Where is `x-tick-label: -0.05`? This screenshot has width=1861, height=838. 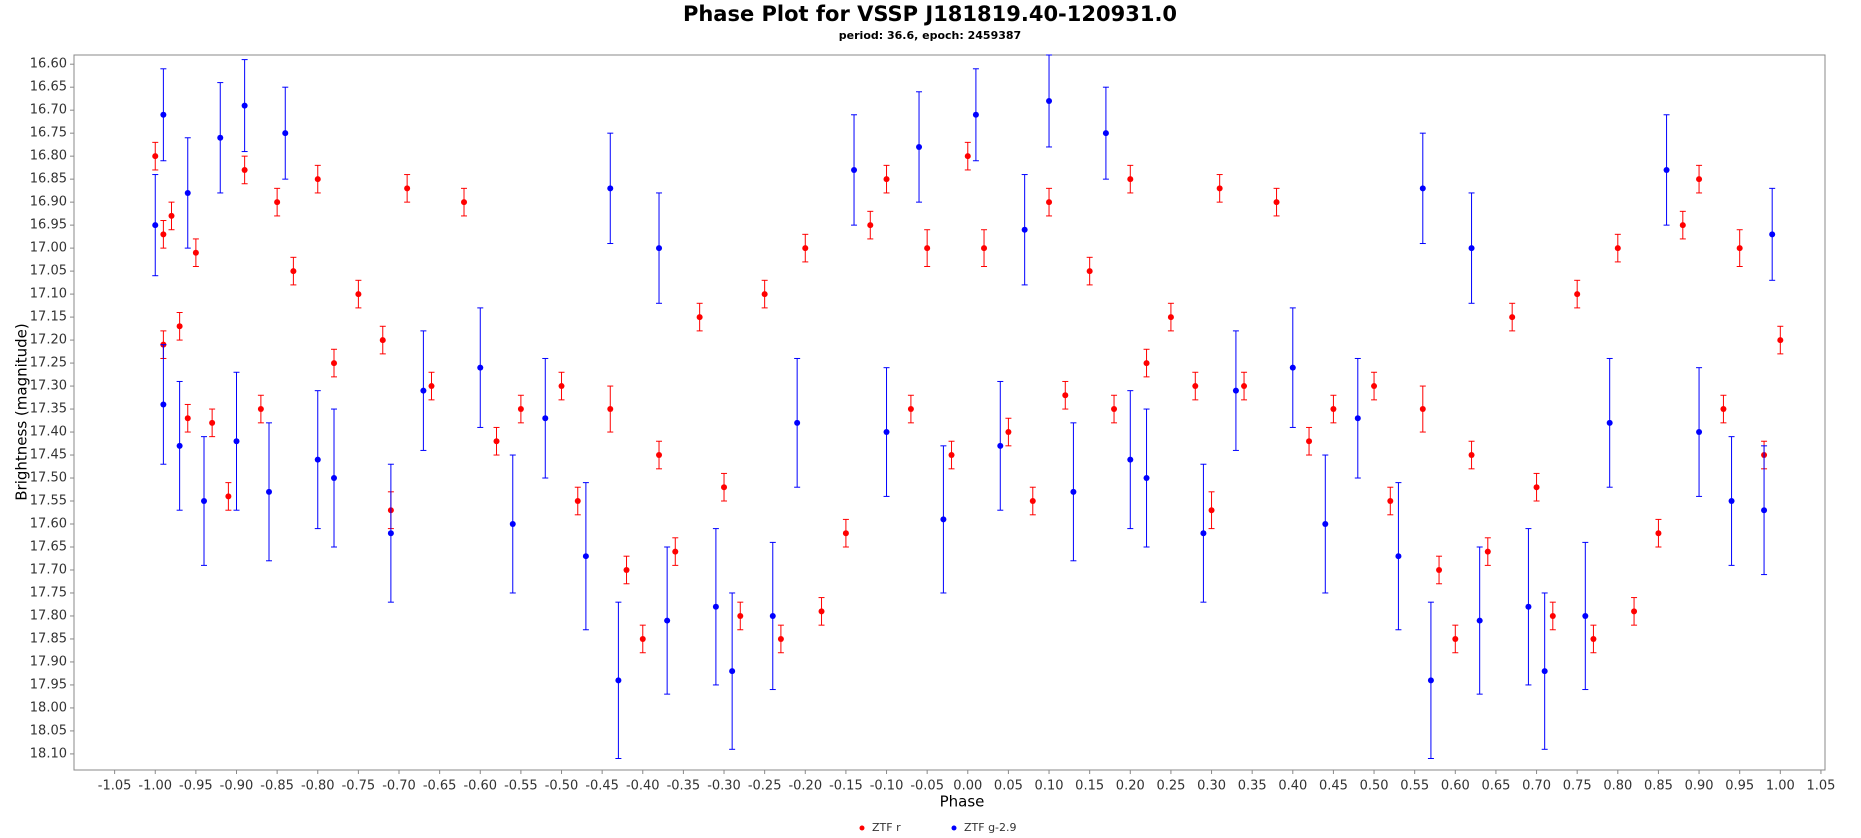 x-tick-label: -0.05 is located at coordinates (927, 786).